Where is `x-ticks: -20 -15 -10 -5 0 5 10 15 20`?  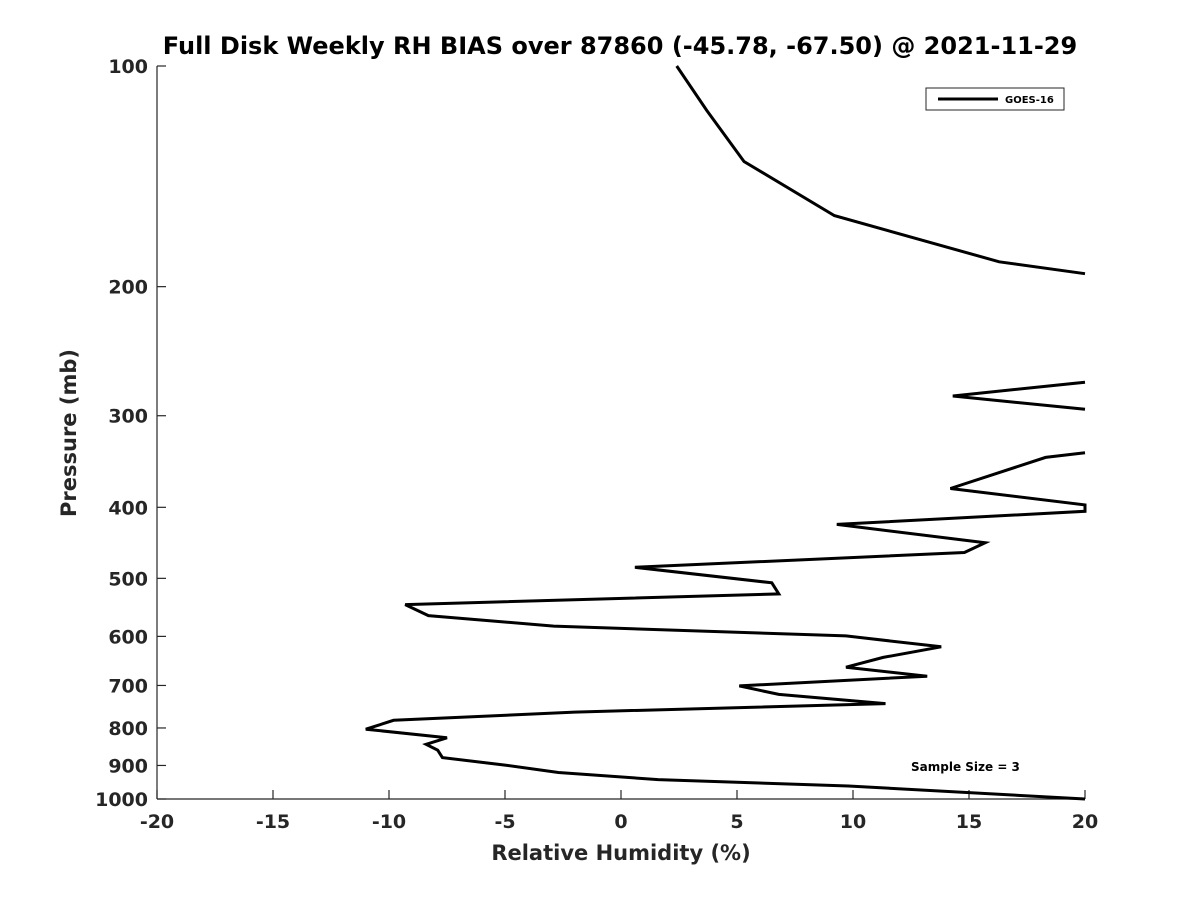 x-ticks: -20 -15 -10 -5 0 5 10 15 20 is located at coordinates (619, 811).